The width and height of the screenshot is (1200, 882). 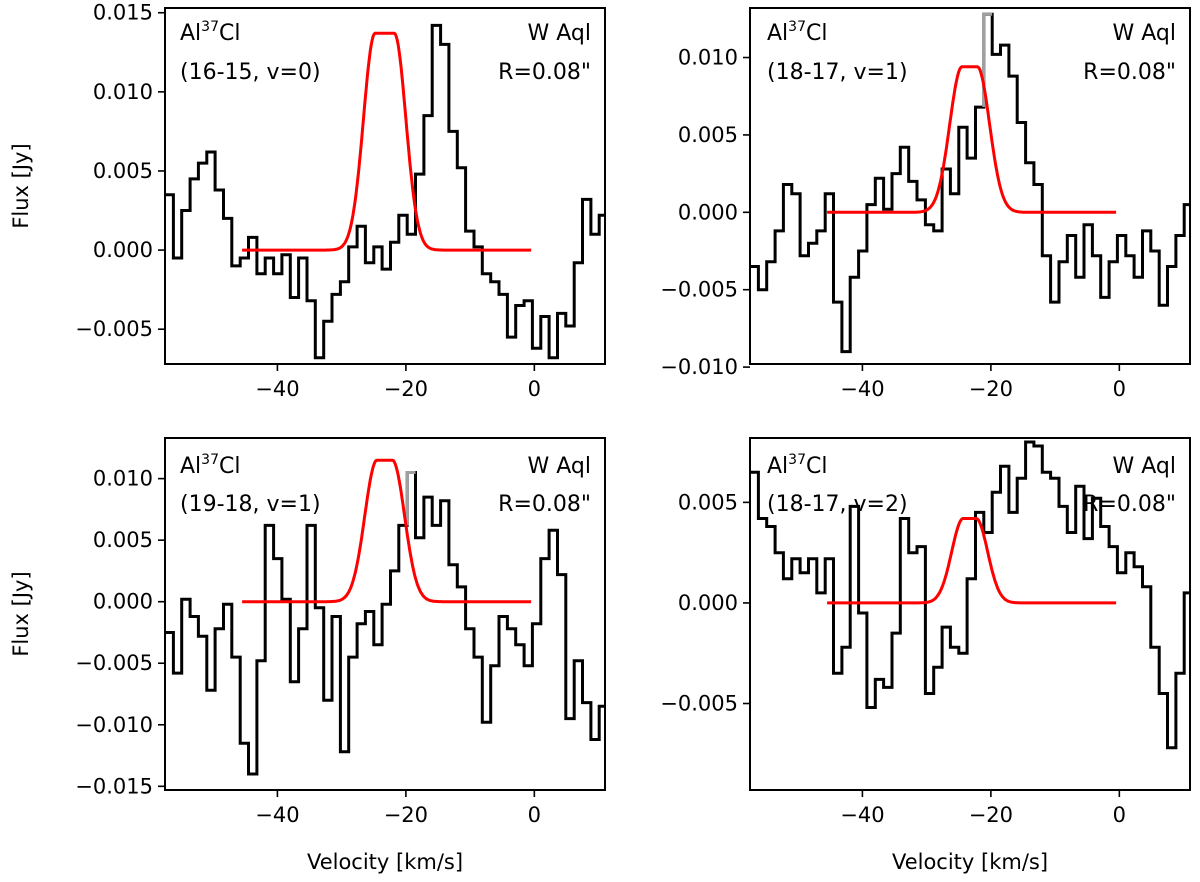 What do you see at coordinates (560, 33) in the screenshot?
I see `star-label-top-left: W Aql` at bounding box center [560, 33].